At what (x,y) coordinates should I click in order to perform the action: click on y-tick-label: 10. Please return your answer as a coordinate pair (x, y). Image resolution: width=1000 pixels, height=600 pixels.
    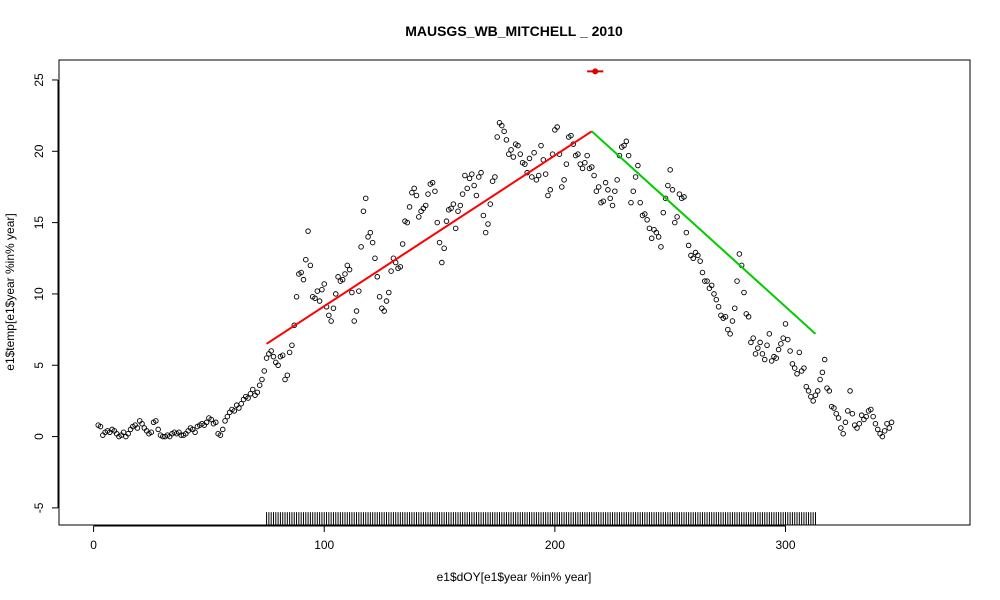
    Looking at the image, I should click on (39, 294).